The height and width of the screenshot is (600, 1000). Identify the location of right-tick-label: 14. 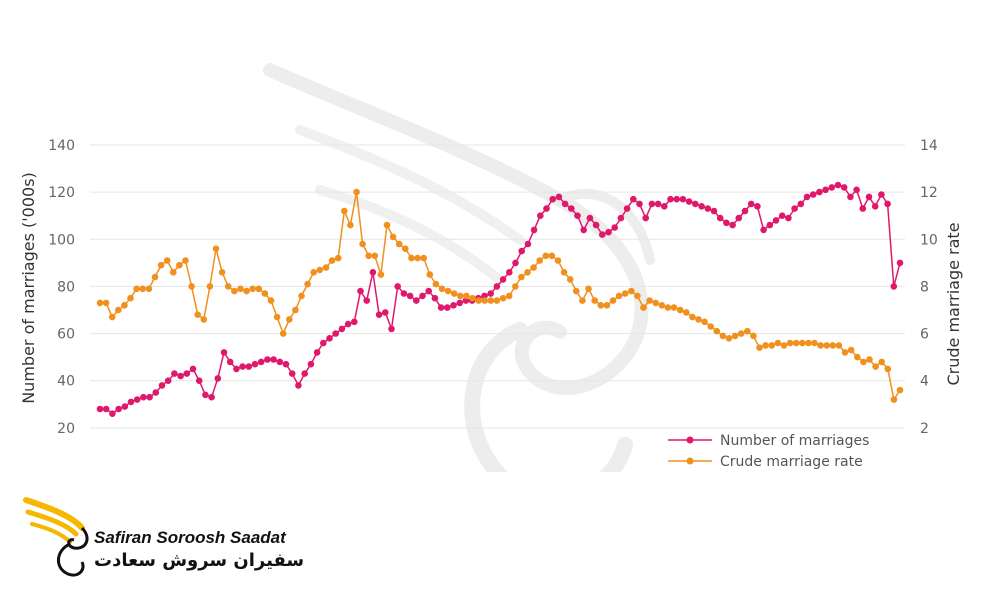
(929, 146).